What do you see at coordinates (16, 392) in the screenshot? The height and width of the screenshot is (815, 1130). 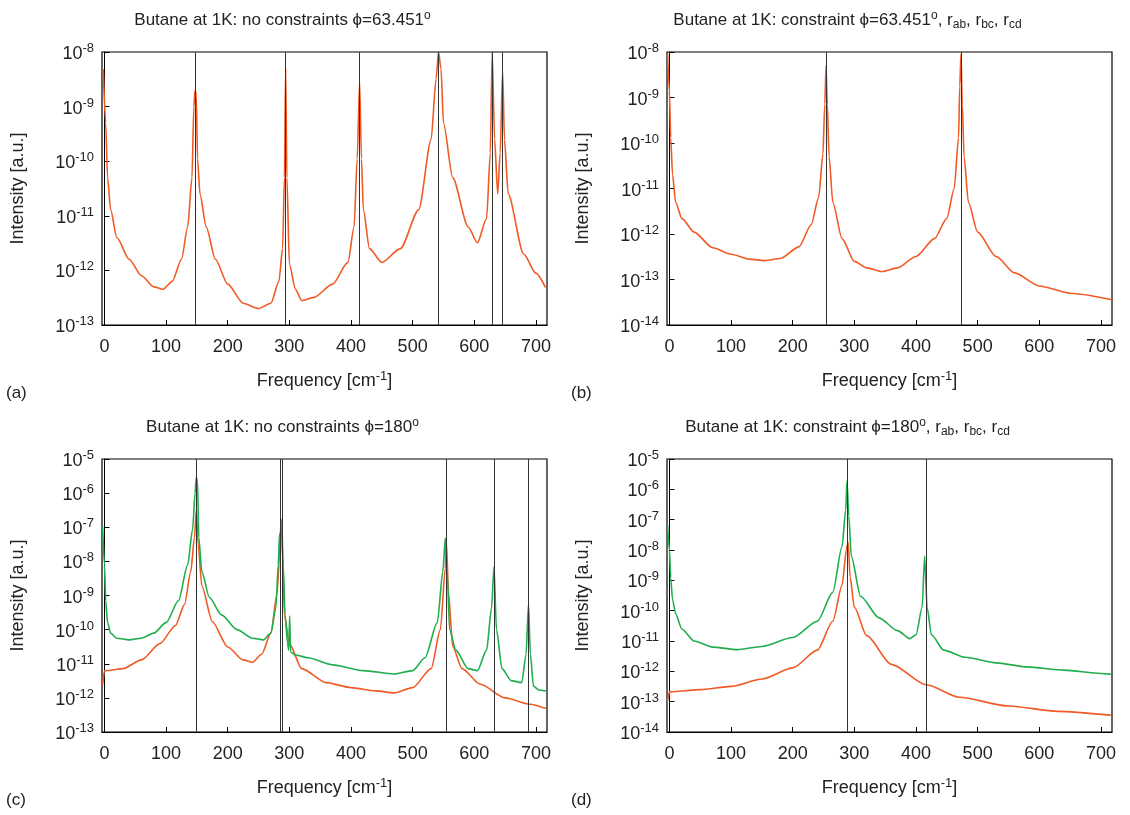 I see `text: (a)` at bounding box center [16, 392].